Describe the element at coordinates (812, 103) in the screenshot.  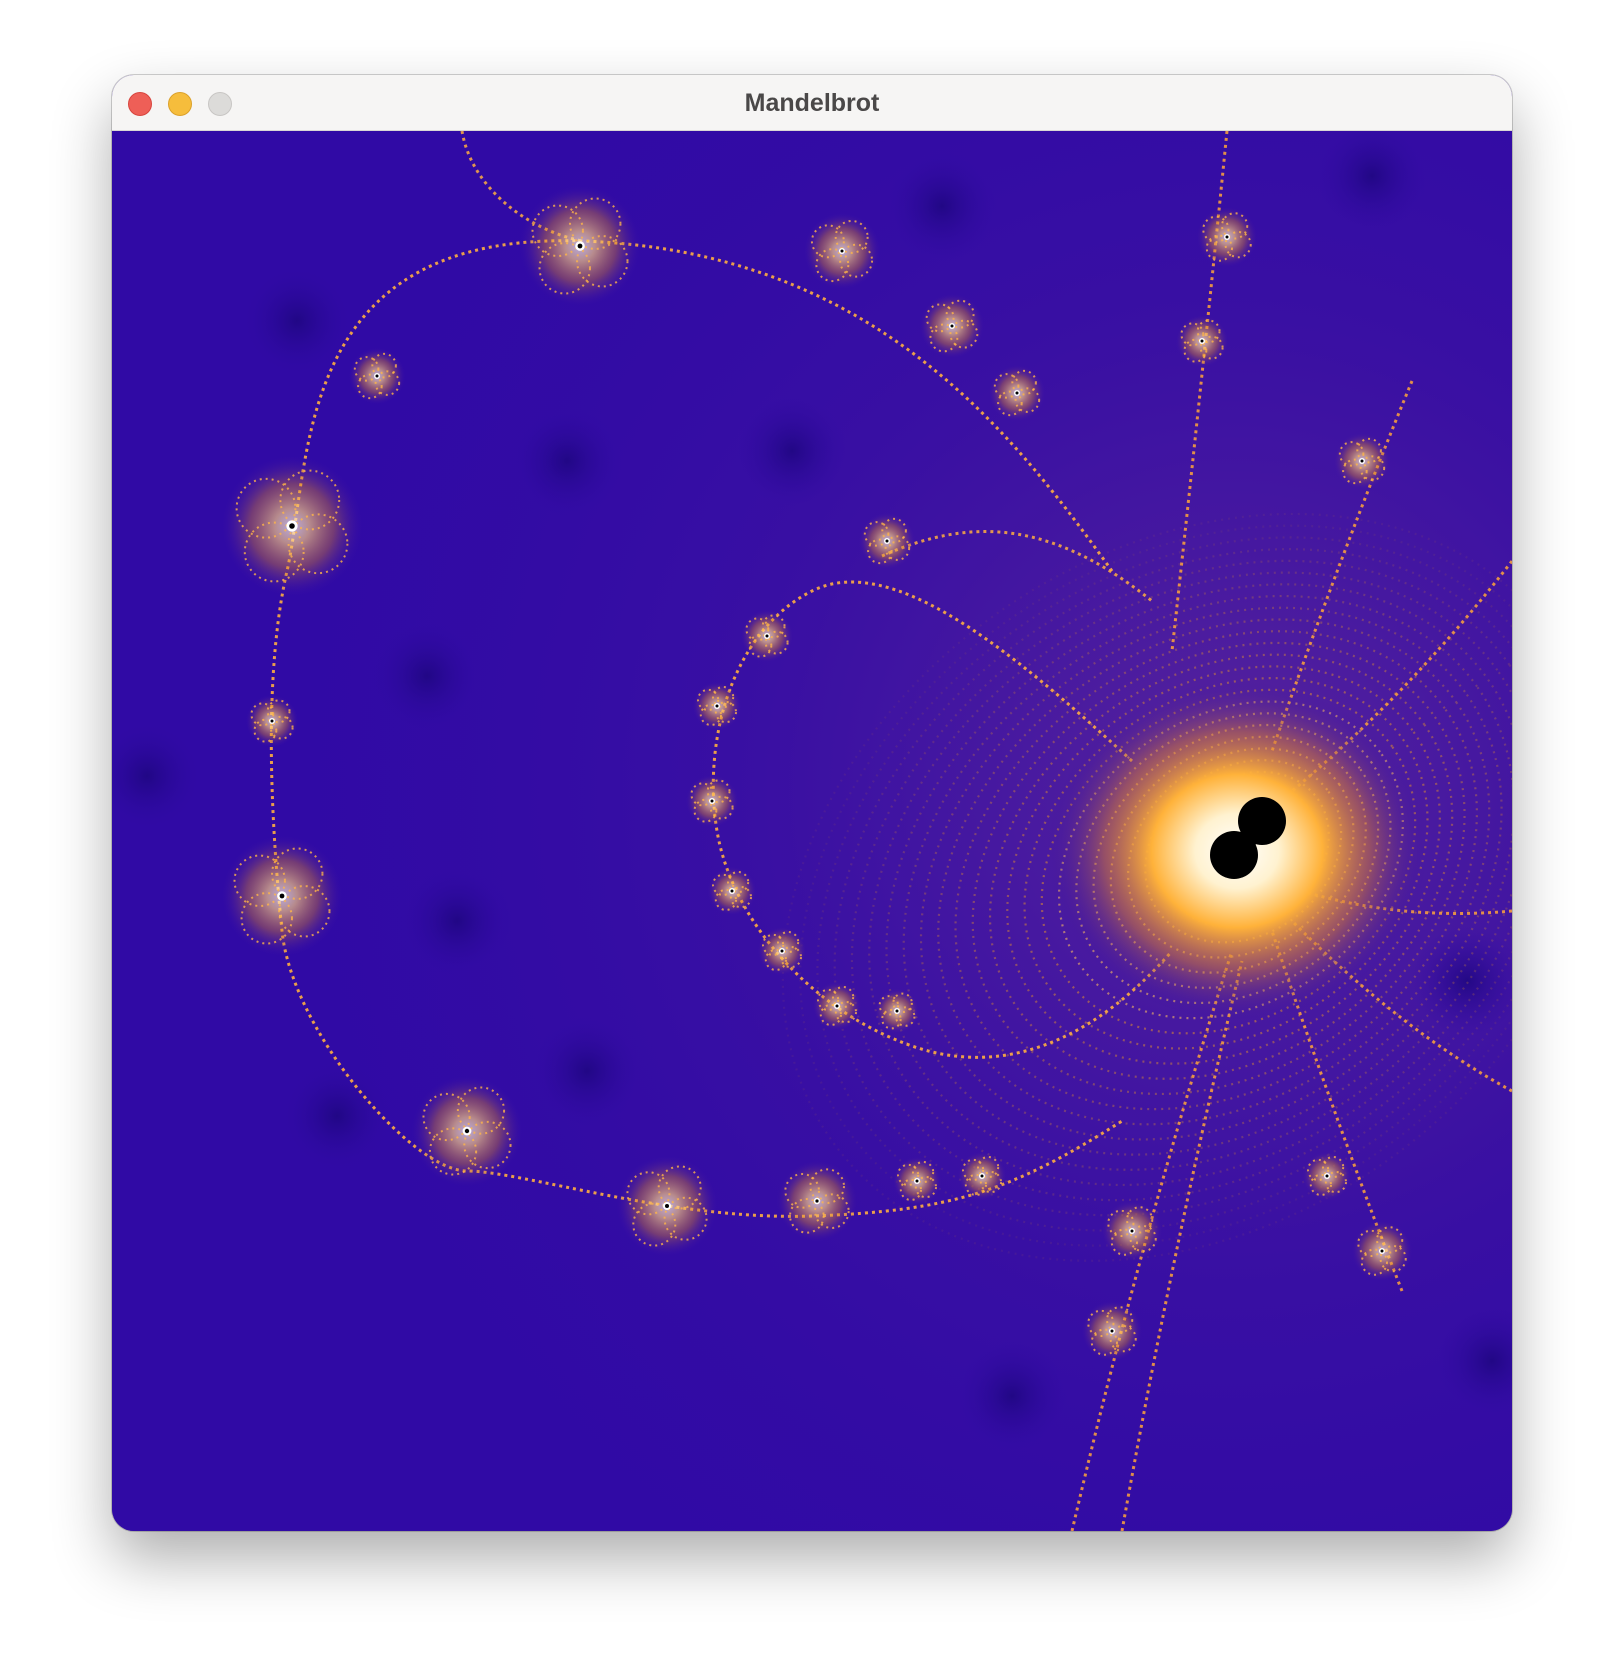
I see `title-bar: Mandelbrot` at that location.